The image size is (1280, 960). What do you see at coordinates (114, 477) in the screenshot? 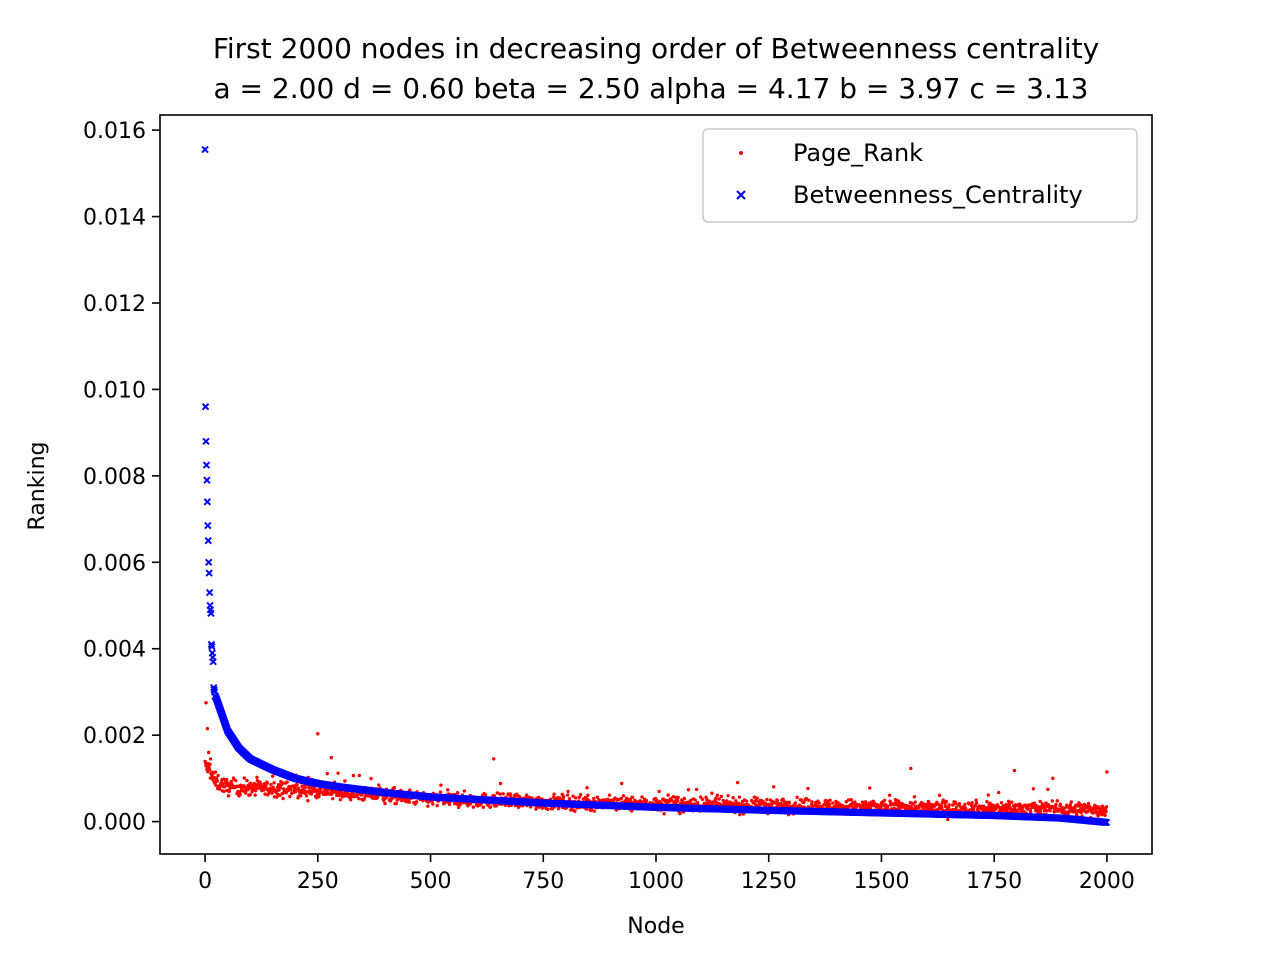
I see `y-tick-label: 0.008` at bounding box center [114, 477].